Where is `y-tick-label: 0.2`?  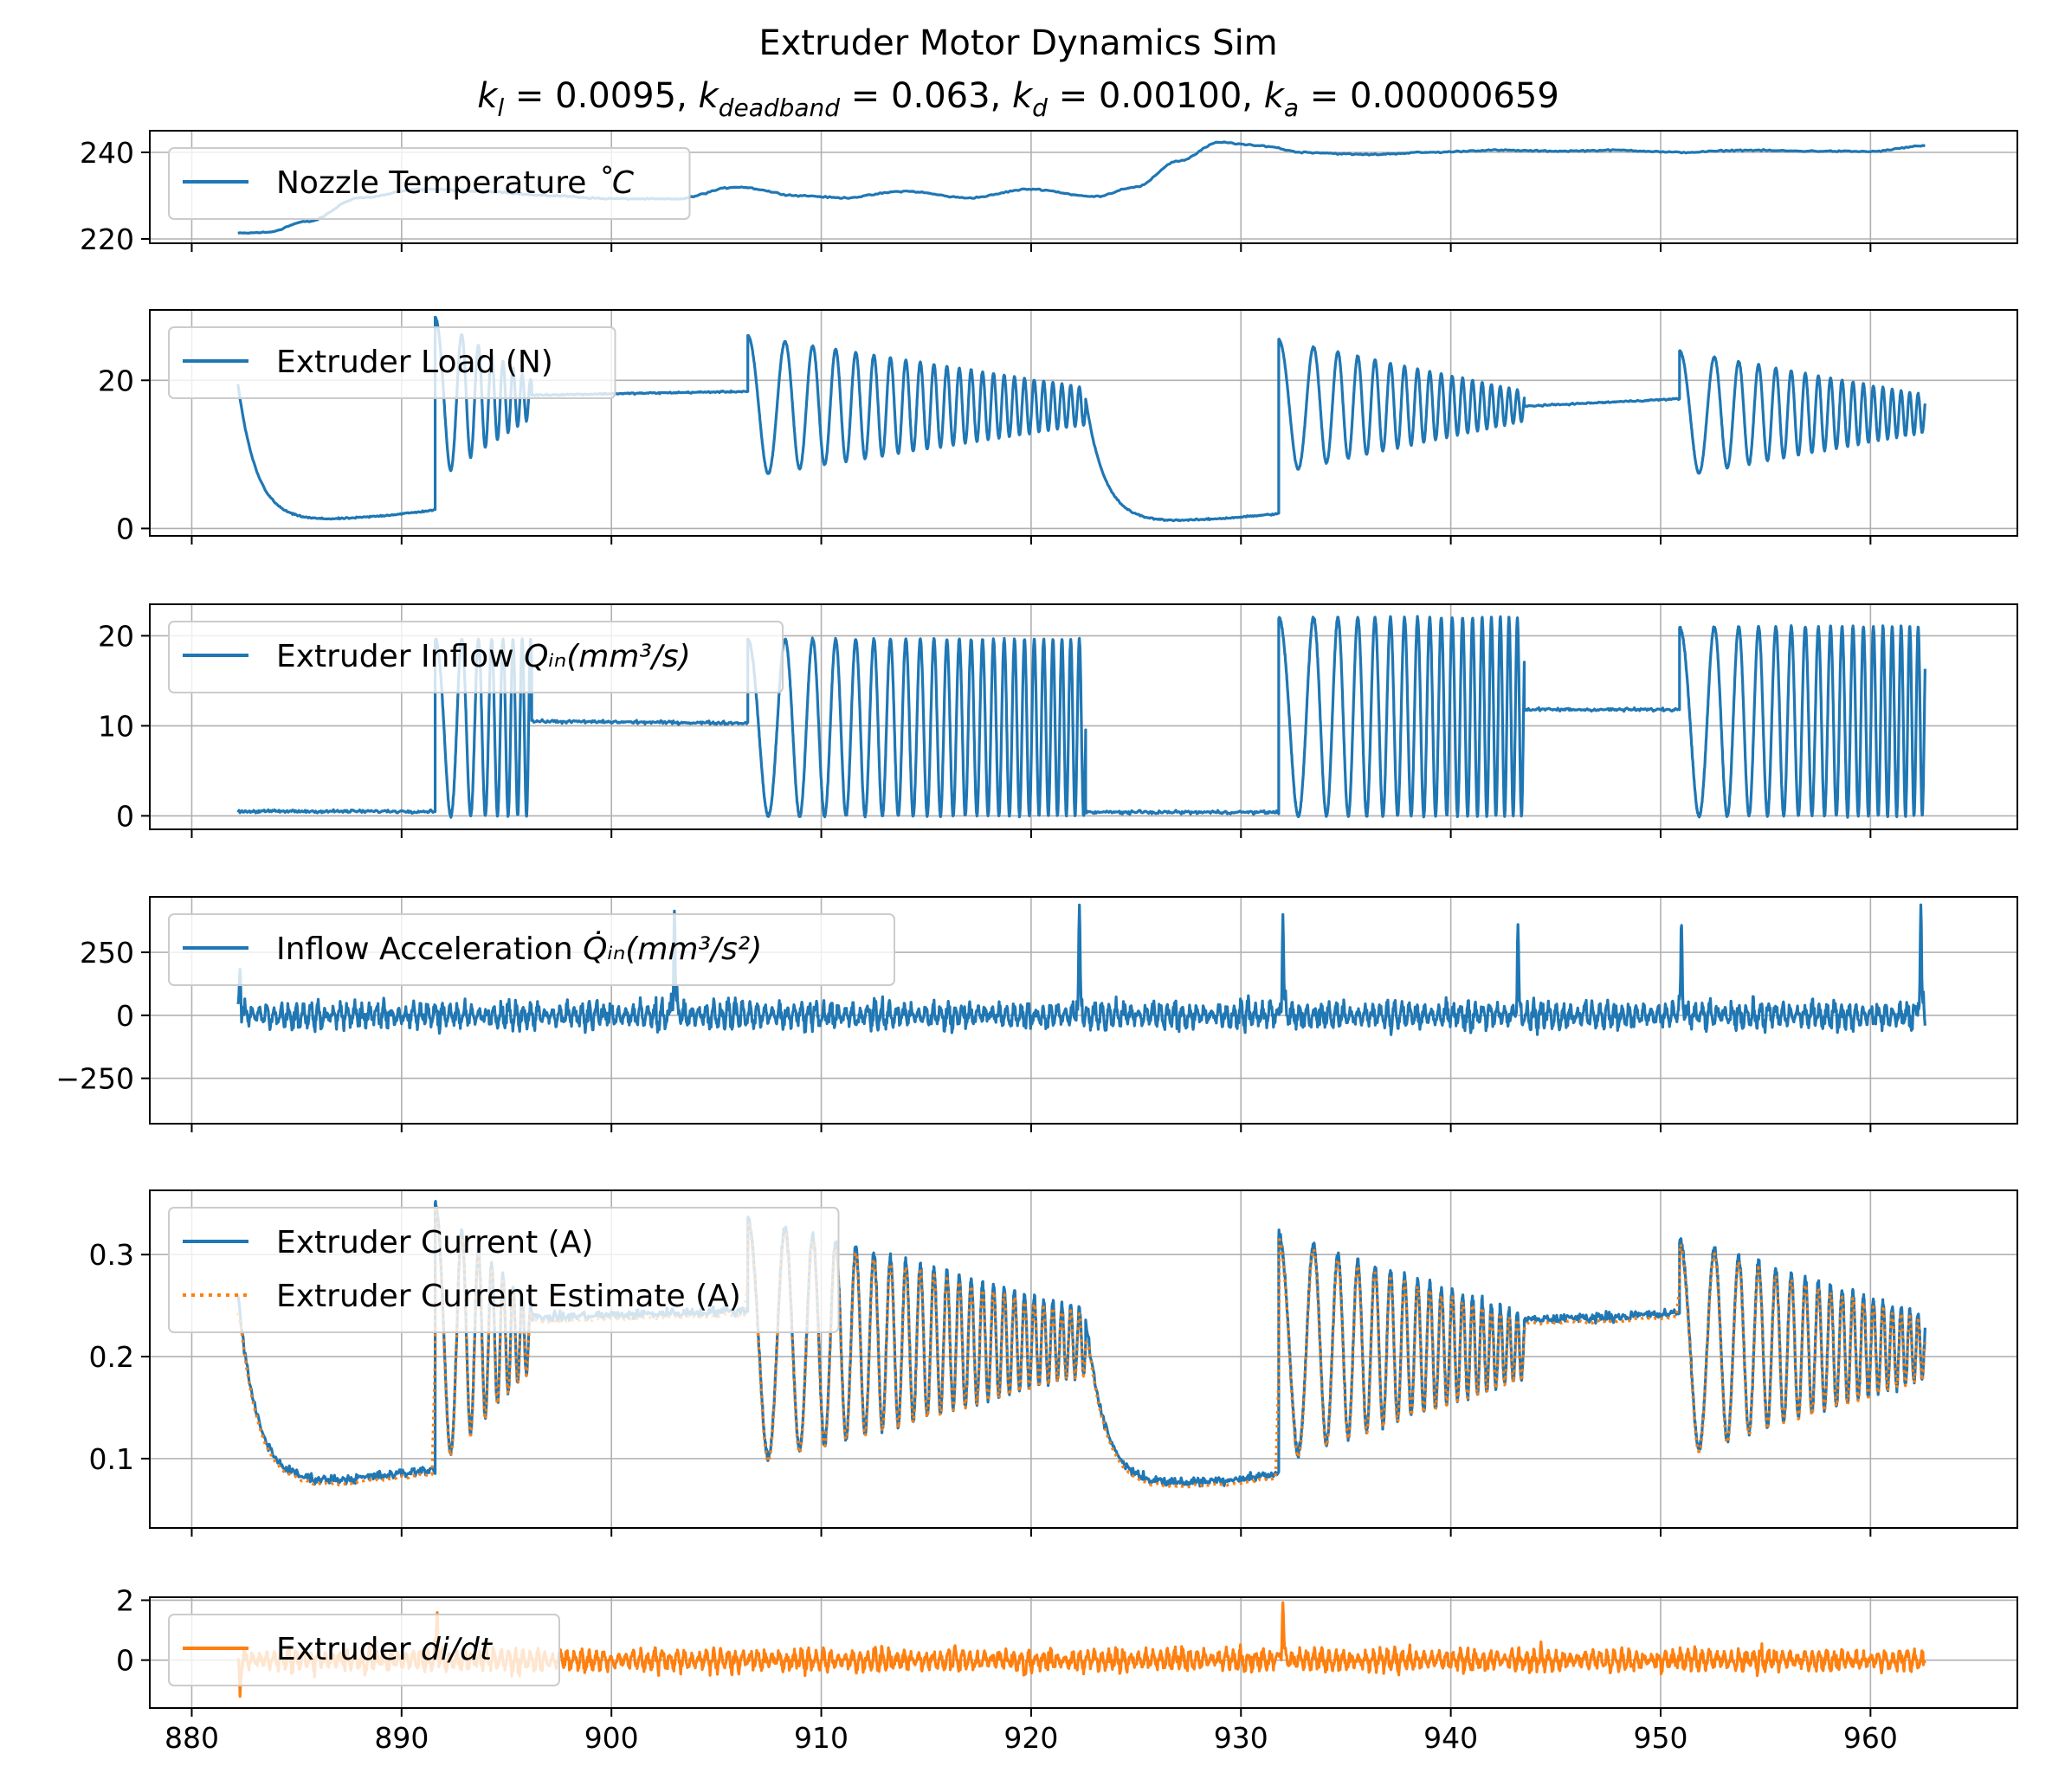
y-tick-label: 0.2 is located at coordinates (111, 1357).